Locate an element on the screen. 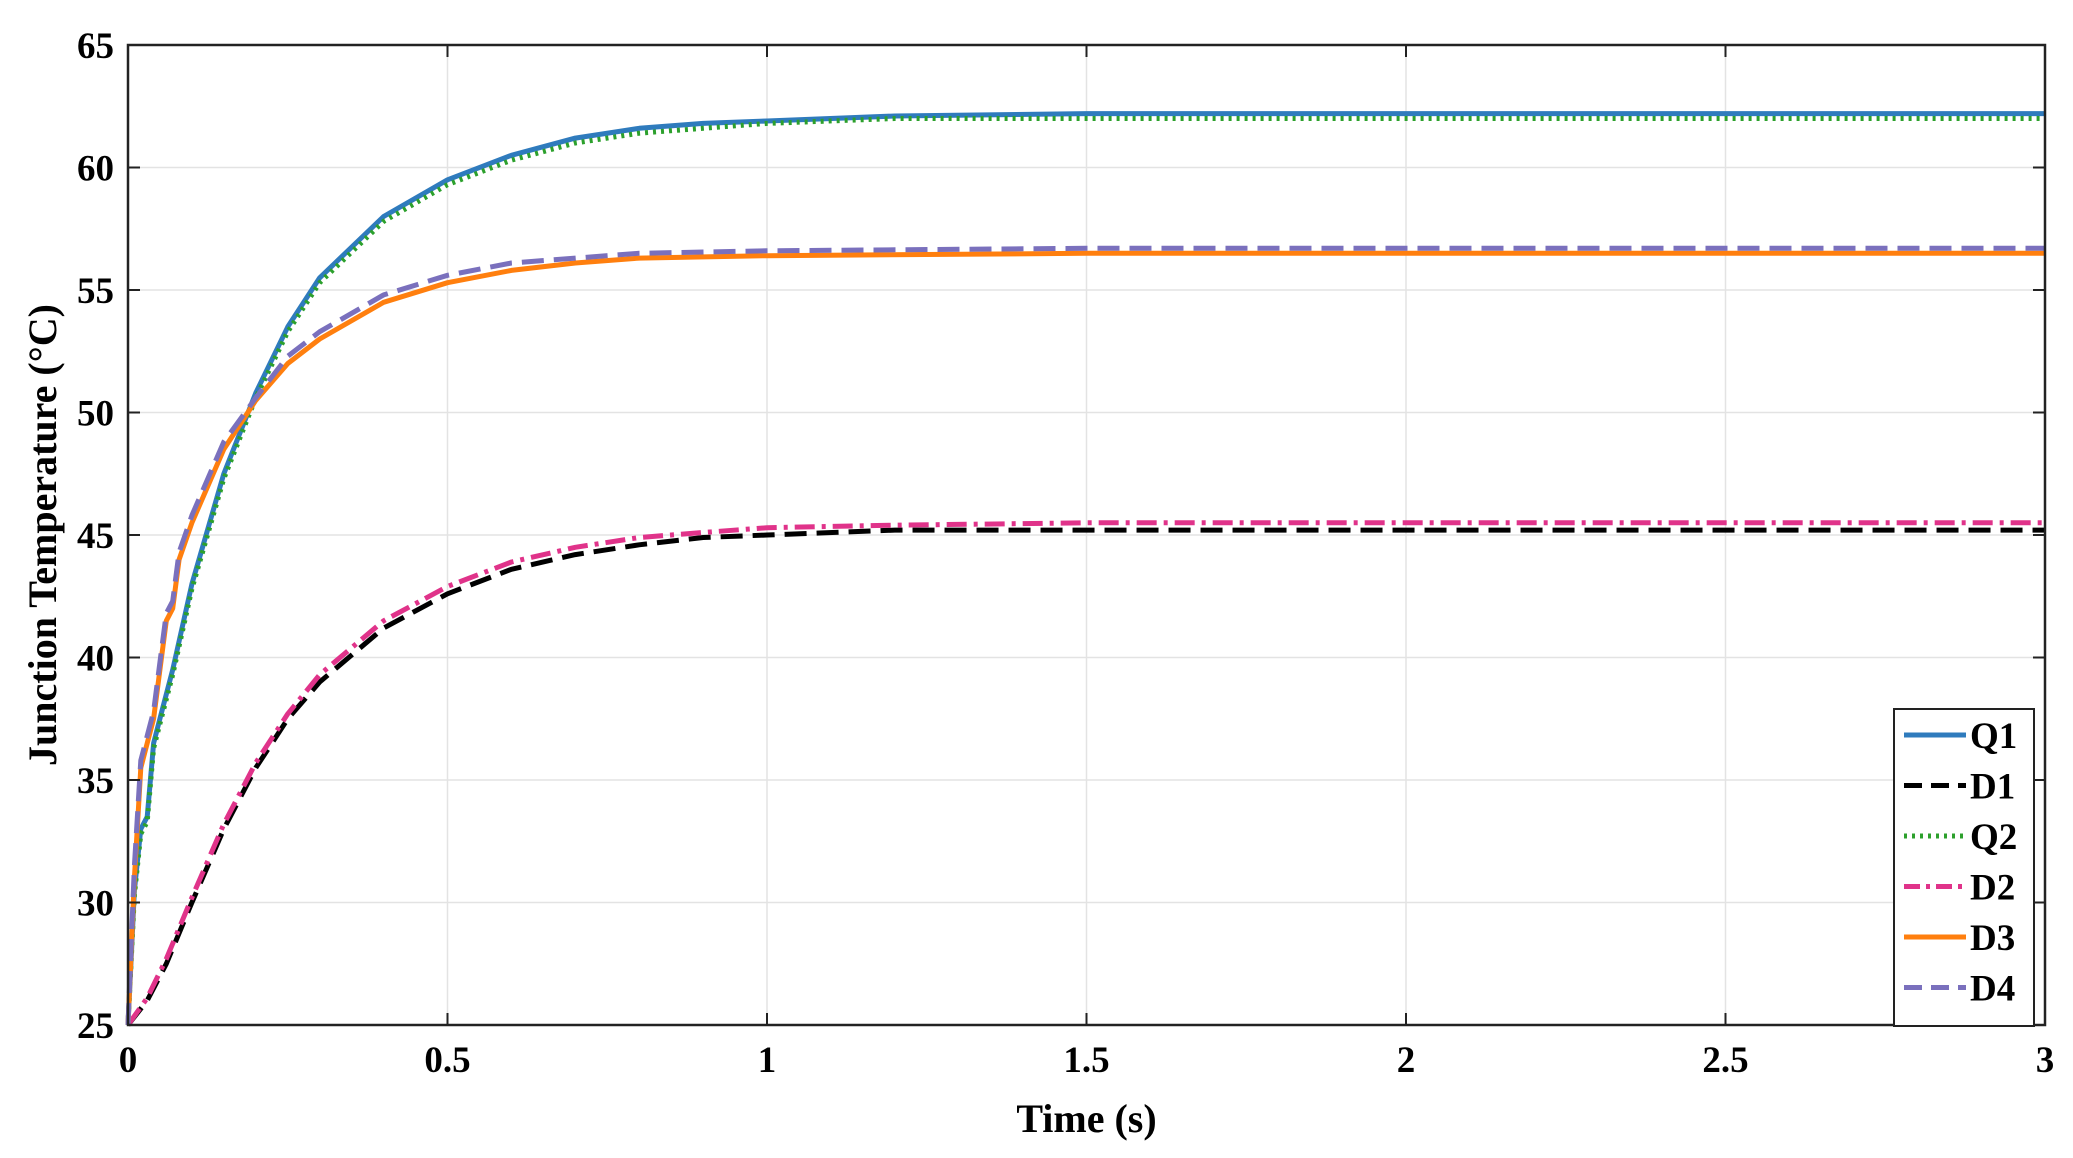  legend-label: D2 is located at coordinates (1992, 888).